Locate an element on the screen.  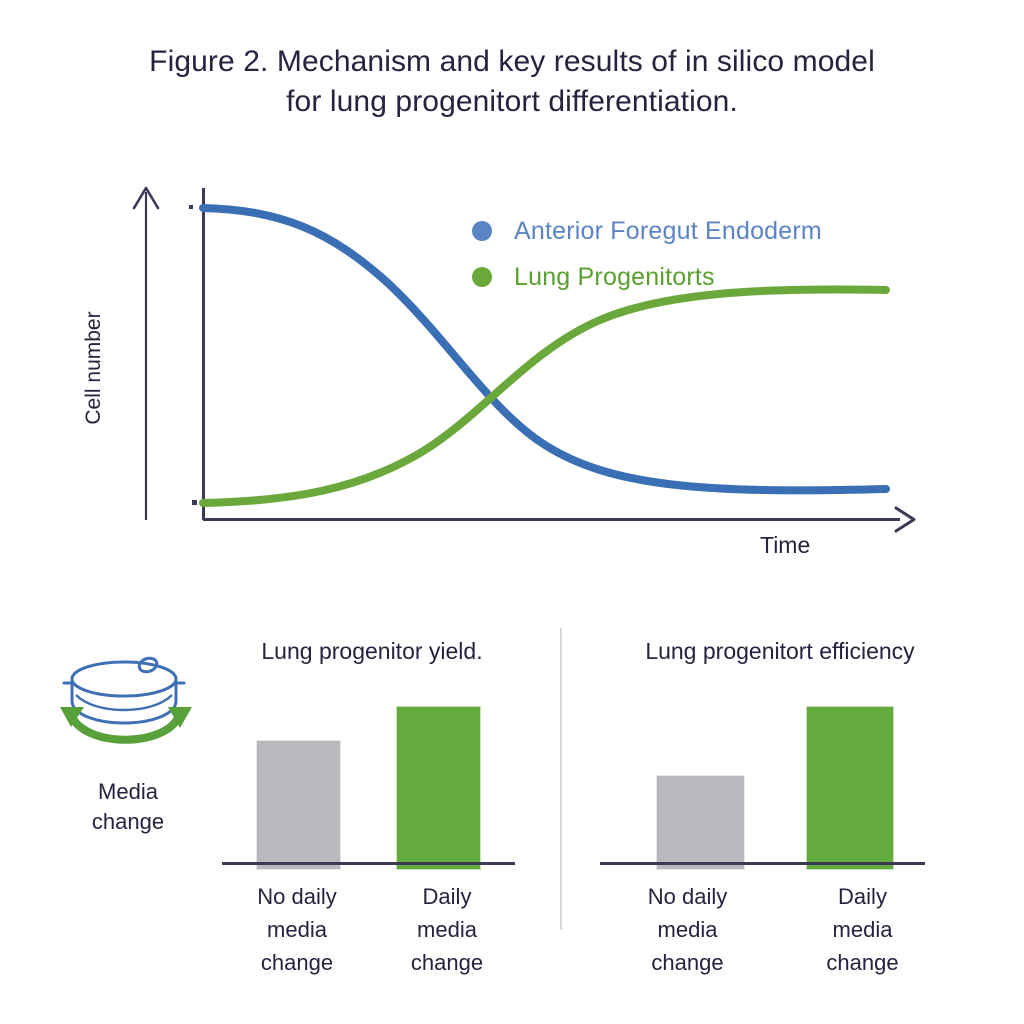
bar-panel-title-efficiency: Lung progenitort efficiency is located at coordinates (780, 651).